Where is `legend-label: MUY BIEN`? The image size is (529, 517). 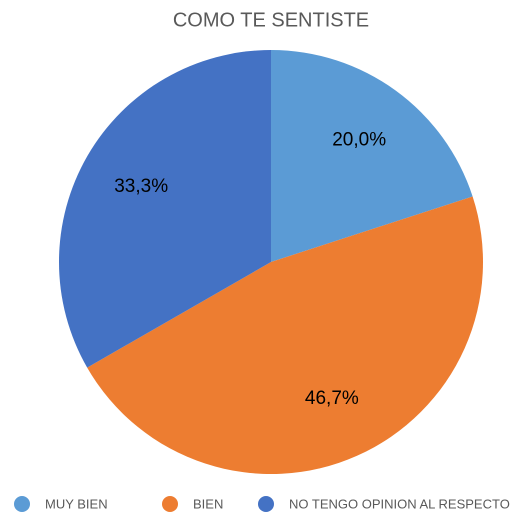
legend-label: MUY BIEN is located at coordinates (76, 503).